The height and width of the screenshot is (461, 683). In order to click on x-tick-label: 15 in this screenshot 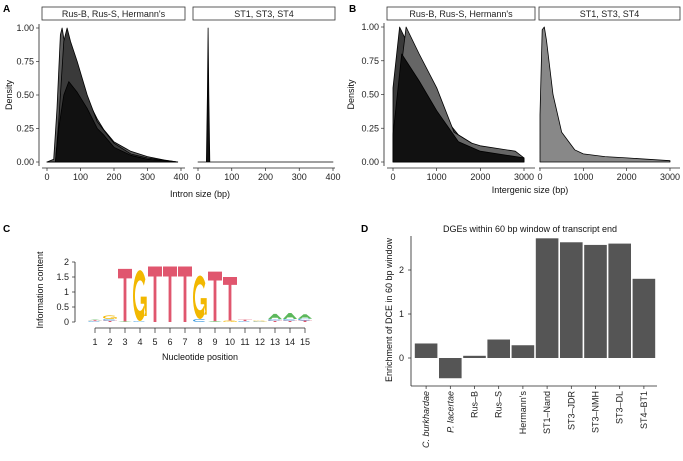, I will do `click(305, 342)`.